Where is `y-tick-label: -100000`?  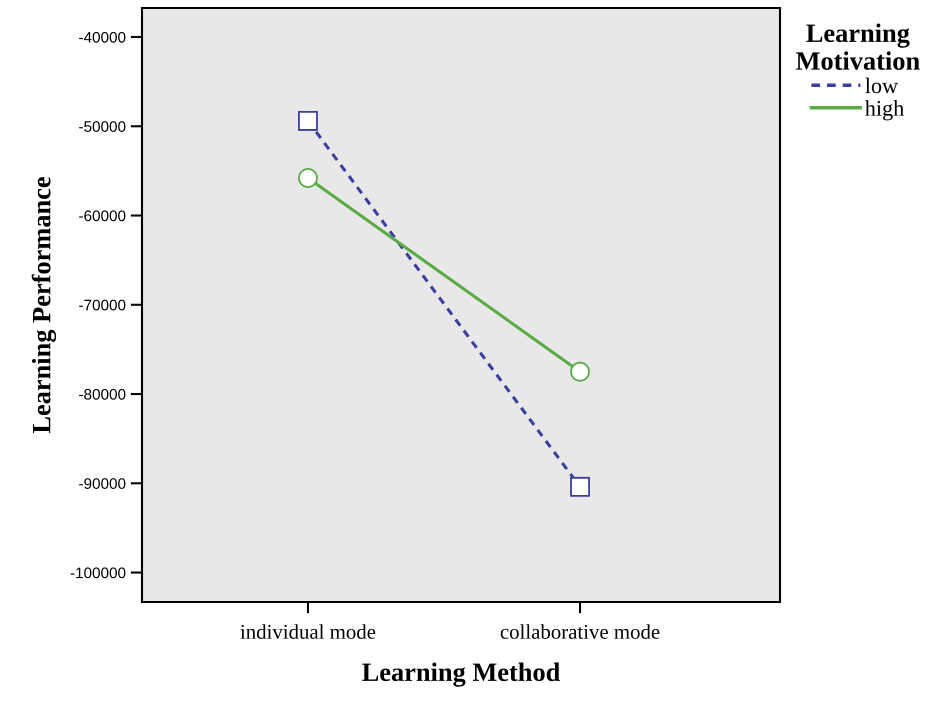
y-tick-label: -100000 is located at coordinates (98, 572).